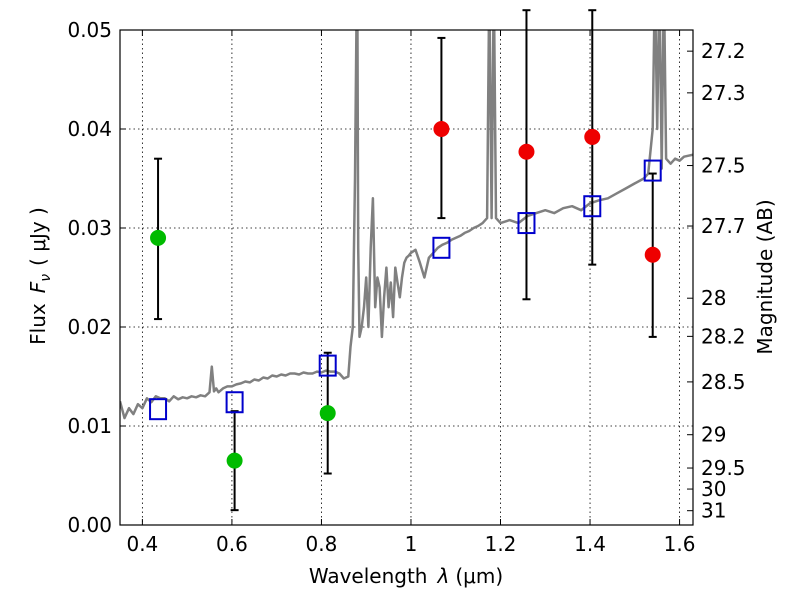  I want to click on y-axis-ticks: 0.00 0.01 0.02 0.03 0.04 0.05, so click(96, 277).